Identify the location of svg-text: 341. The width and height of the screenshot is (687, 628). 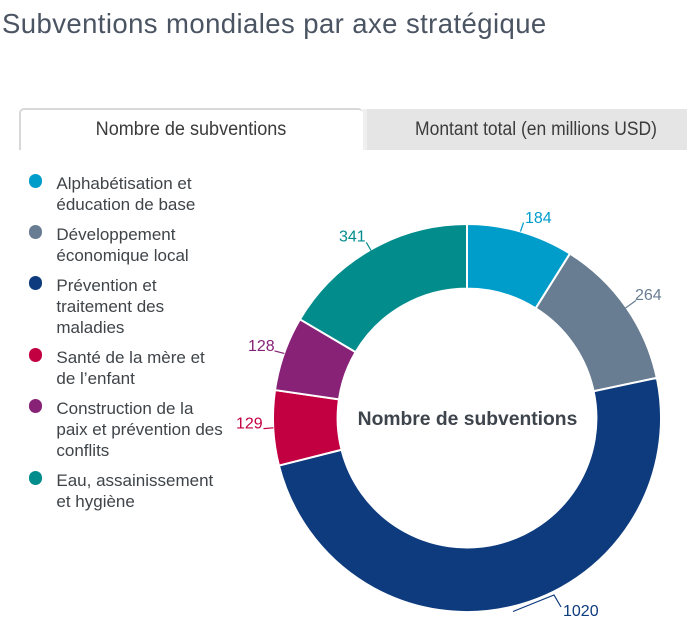
(352, 237).